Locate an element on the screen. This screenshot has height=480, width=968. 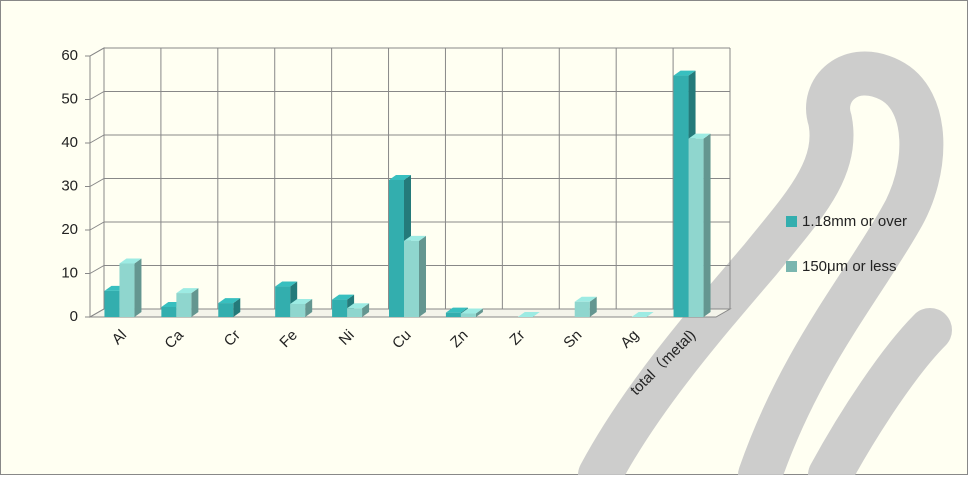
legend-label: 150μm or less is located at coordinates (849, 266).